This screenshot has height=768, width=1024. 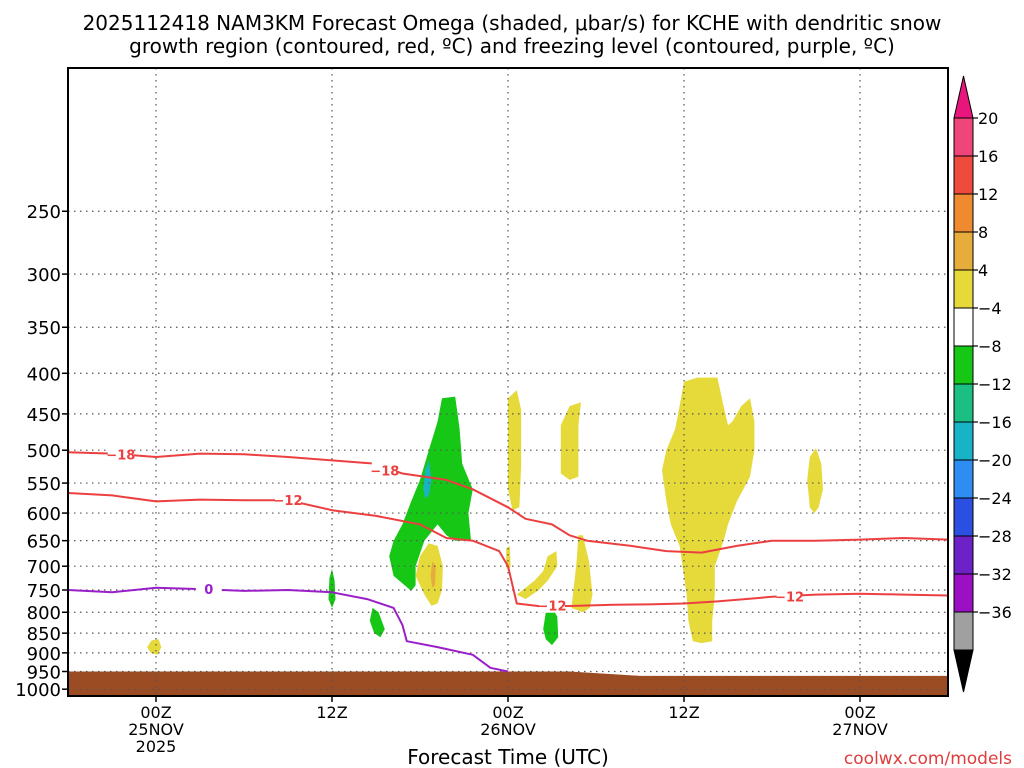 I want to click on dgz-minus18-label-1: −18, so click(x=384, y=471).